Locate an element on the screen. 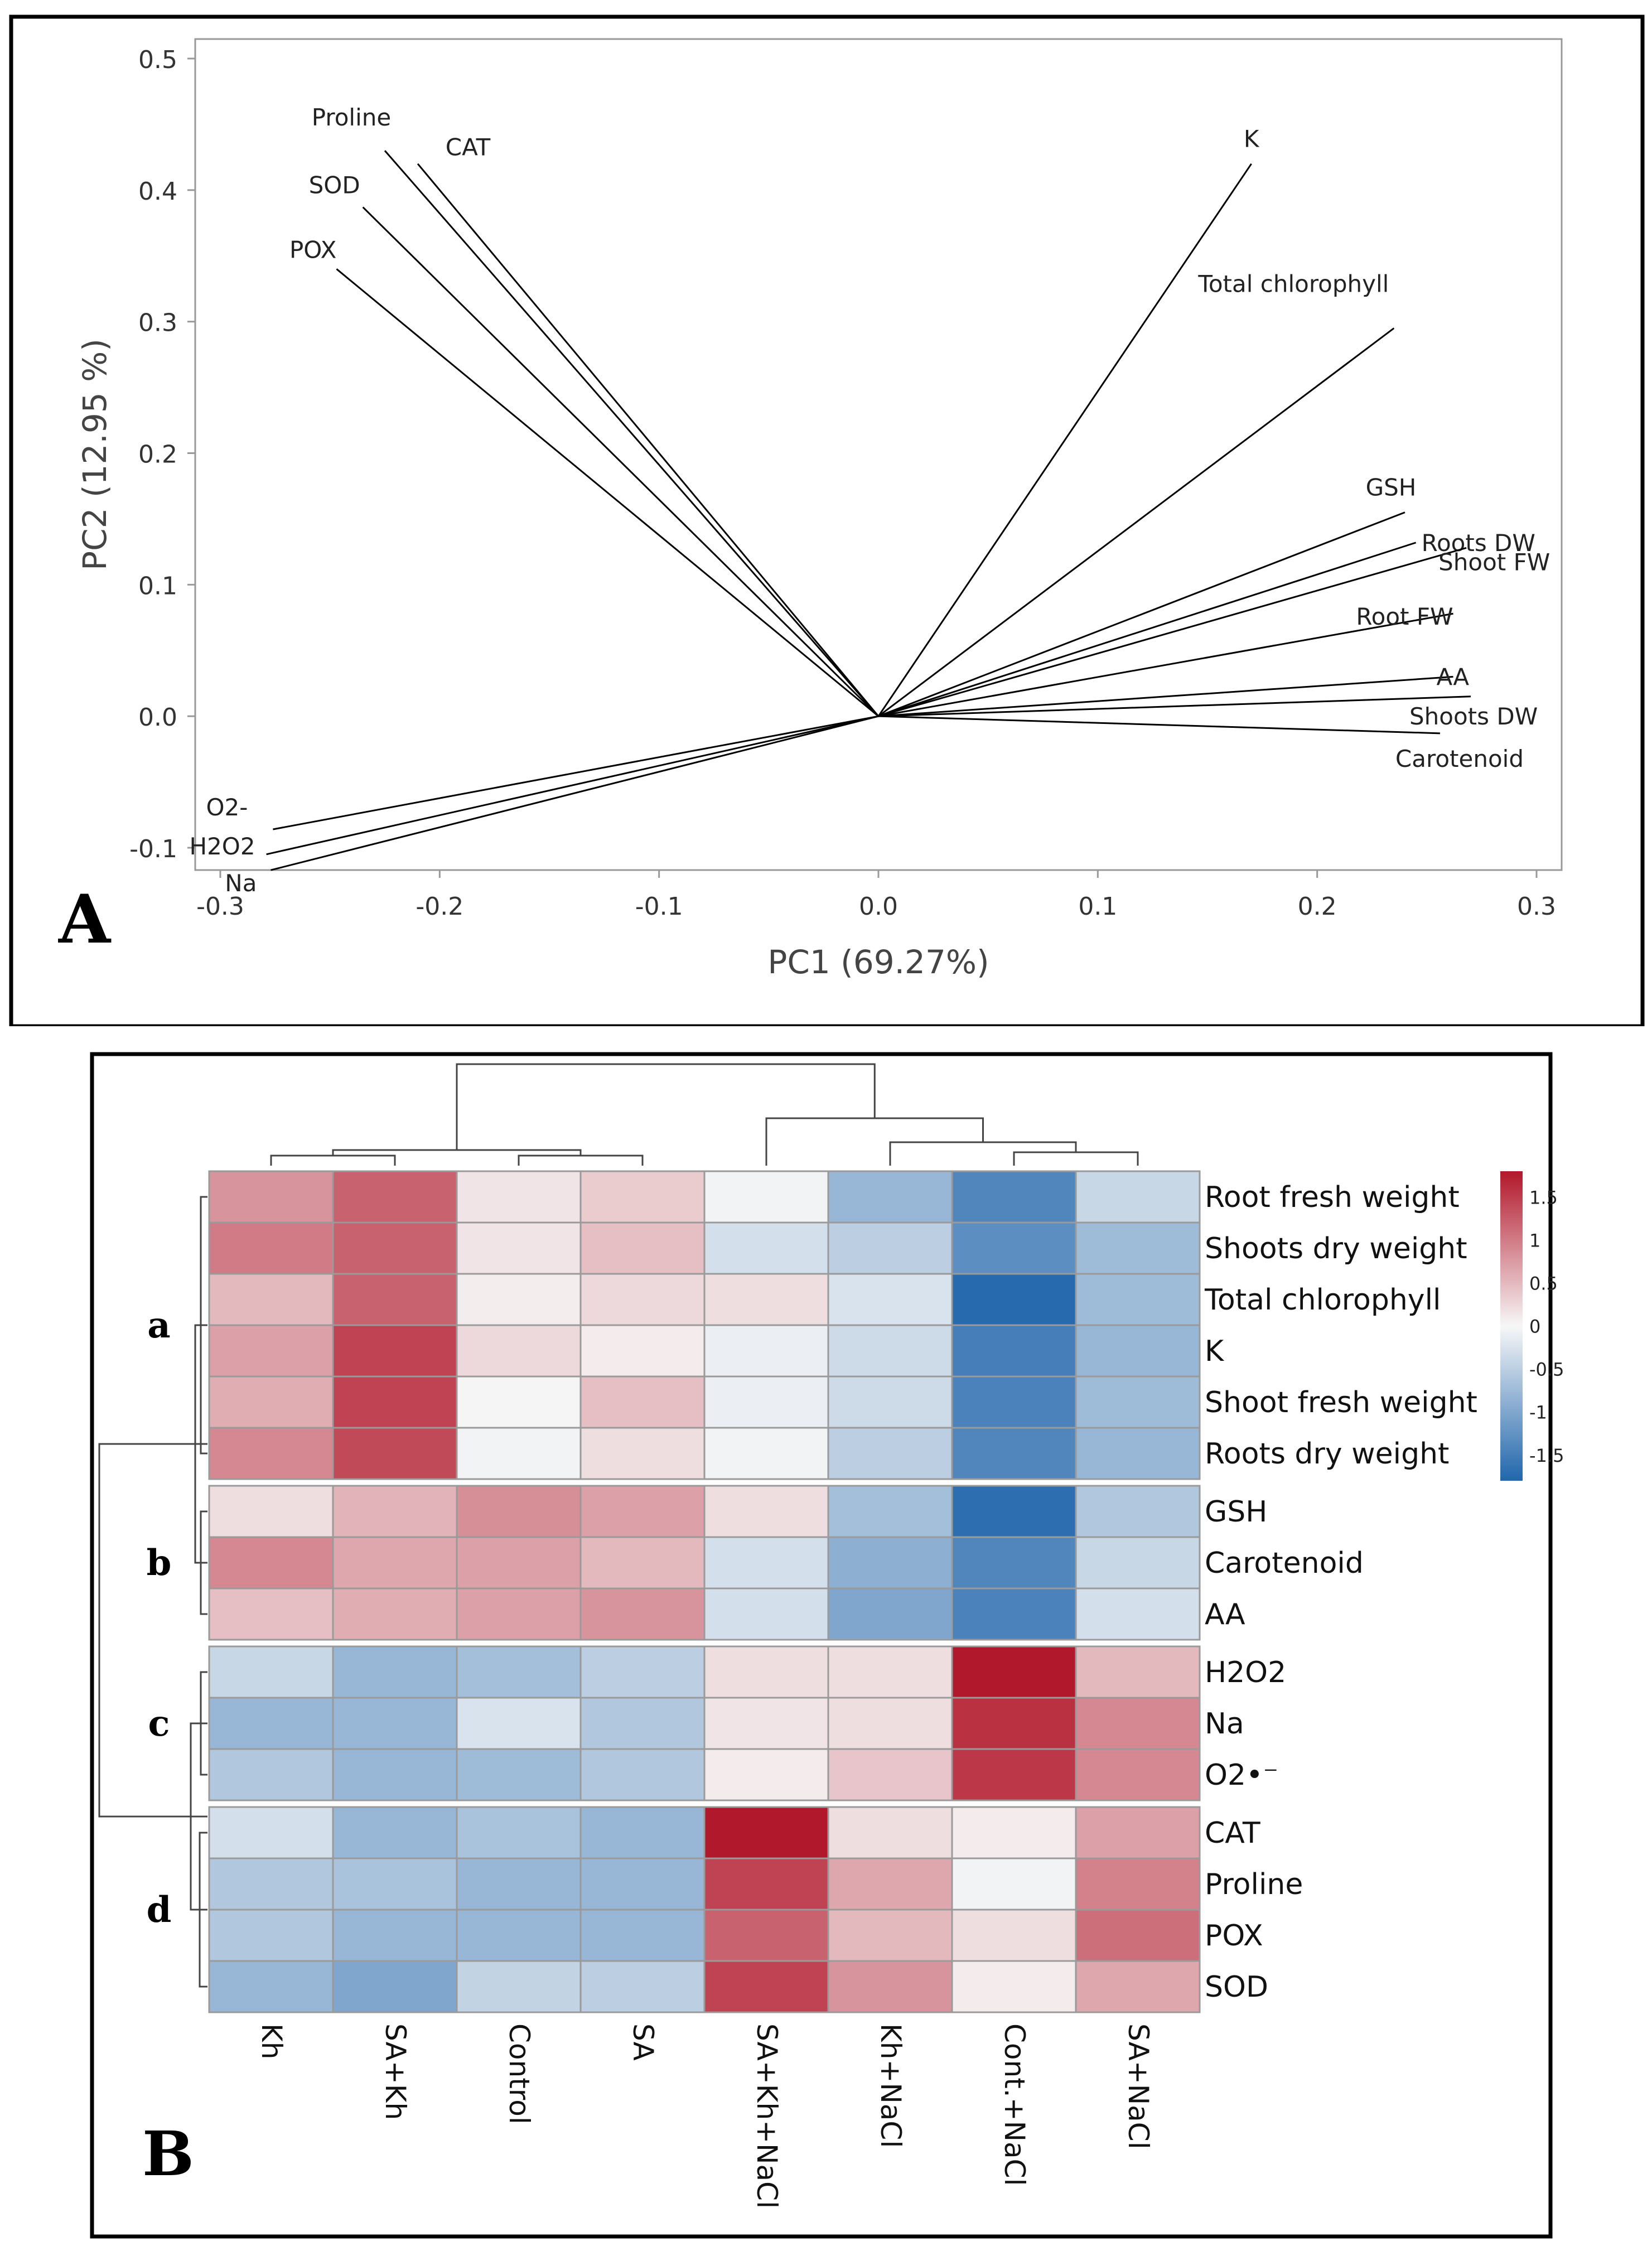  loading-label: Carotenoid is located at coordinates (1459, 758).